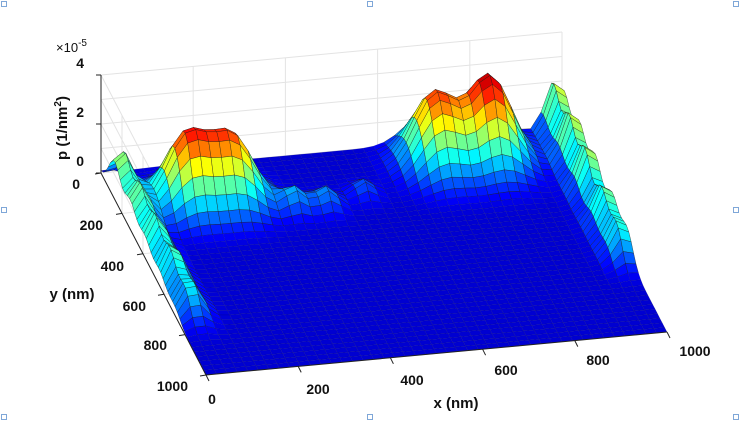 The image size is (740, 421). Describe the element at coordinates (212, 399) in the screenshot. I see `x-tick-0: 0` at that location.